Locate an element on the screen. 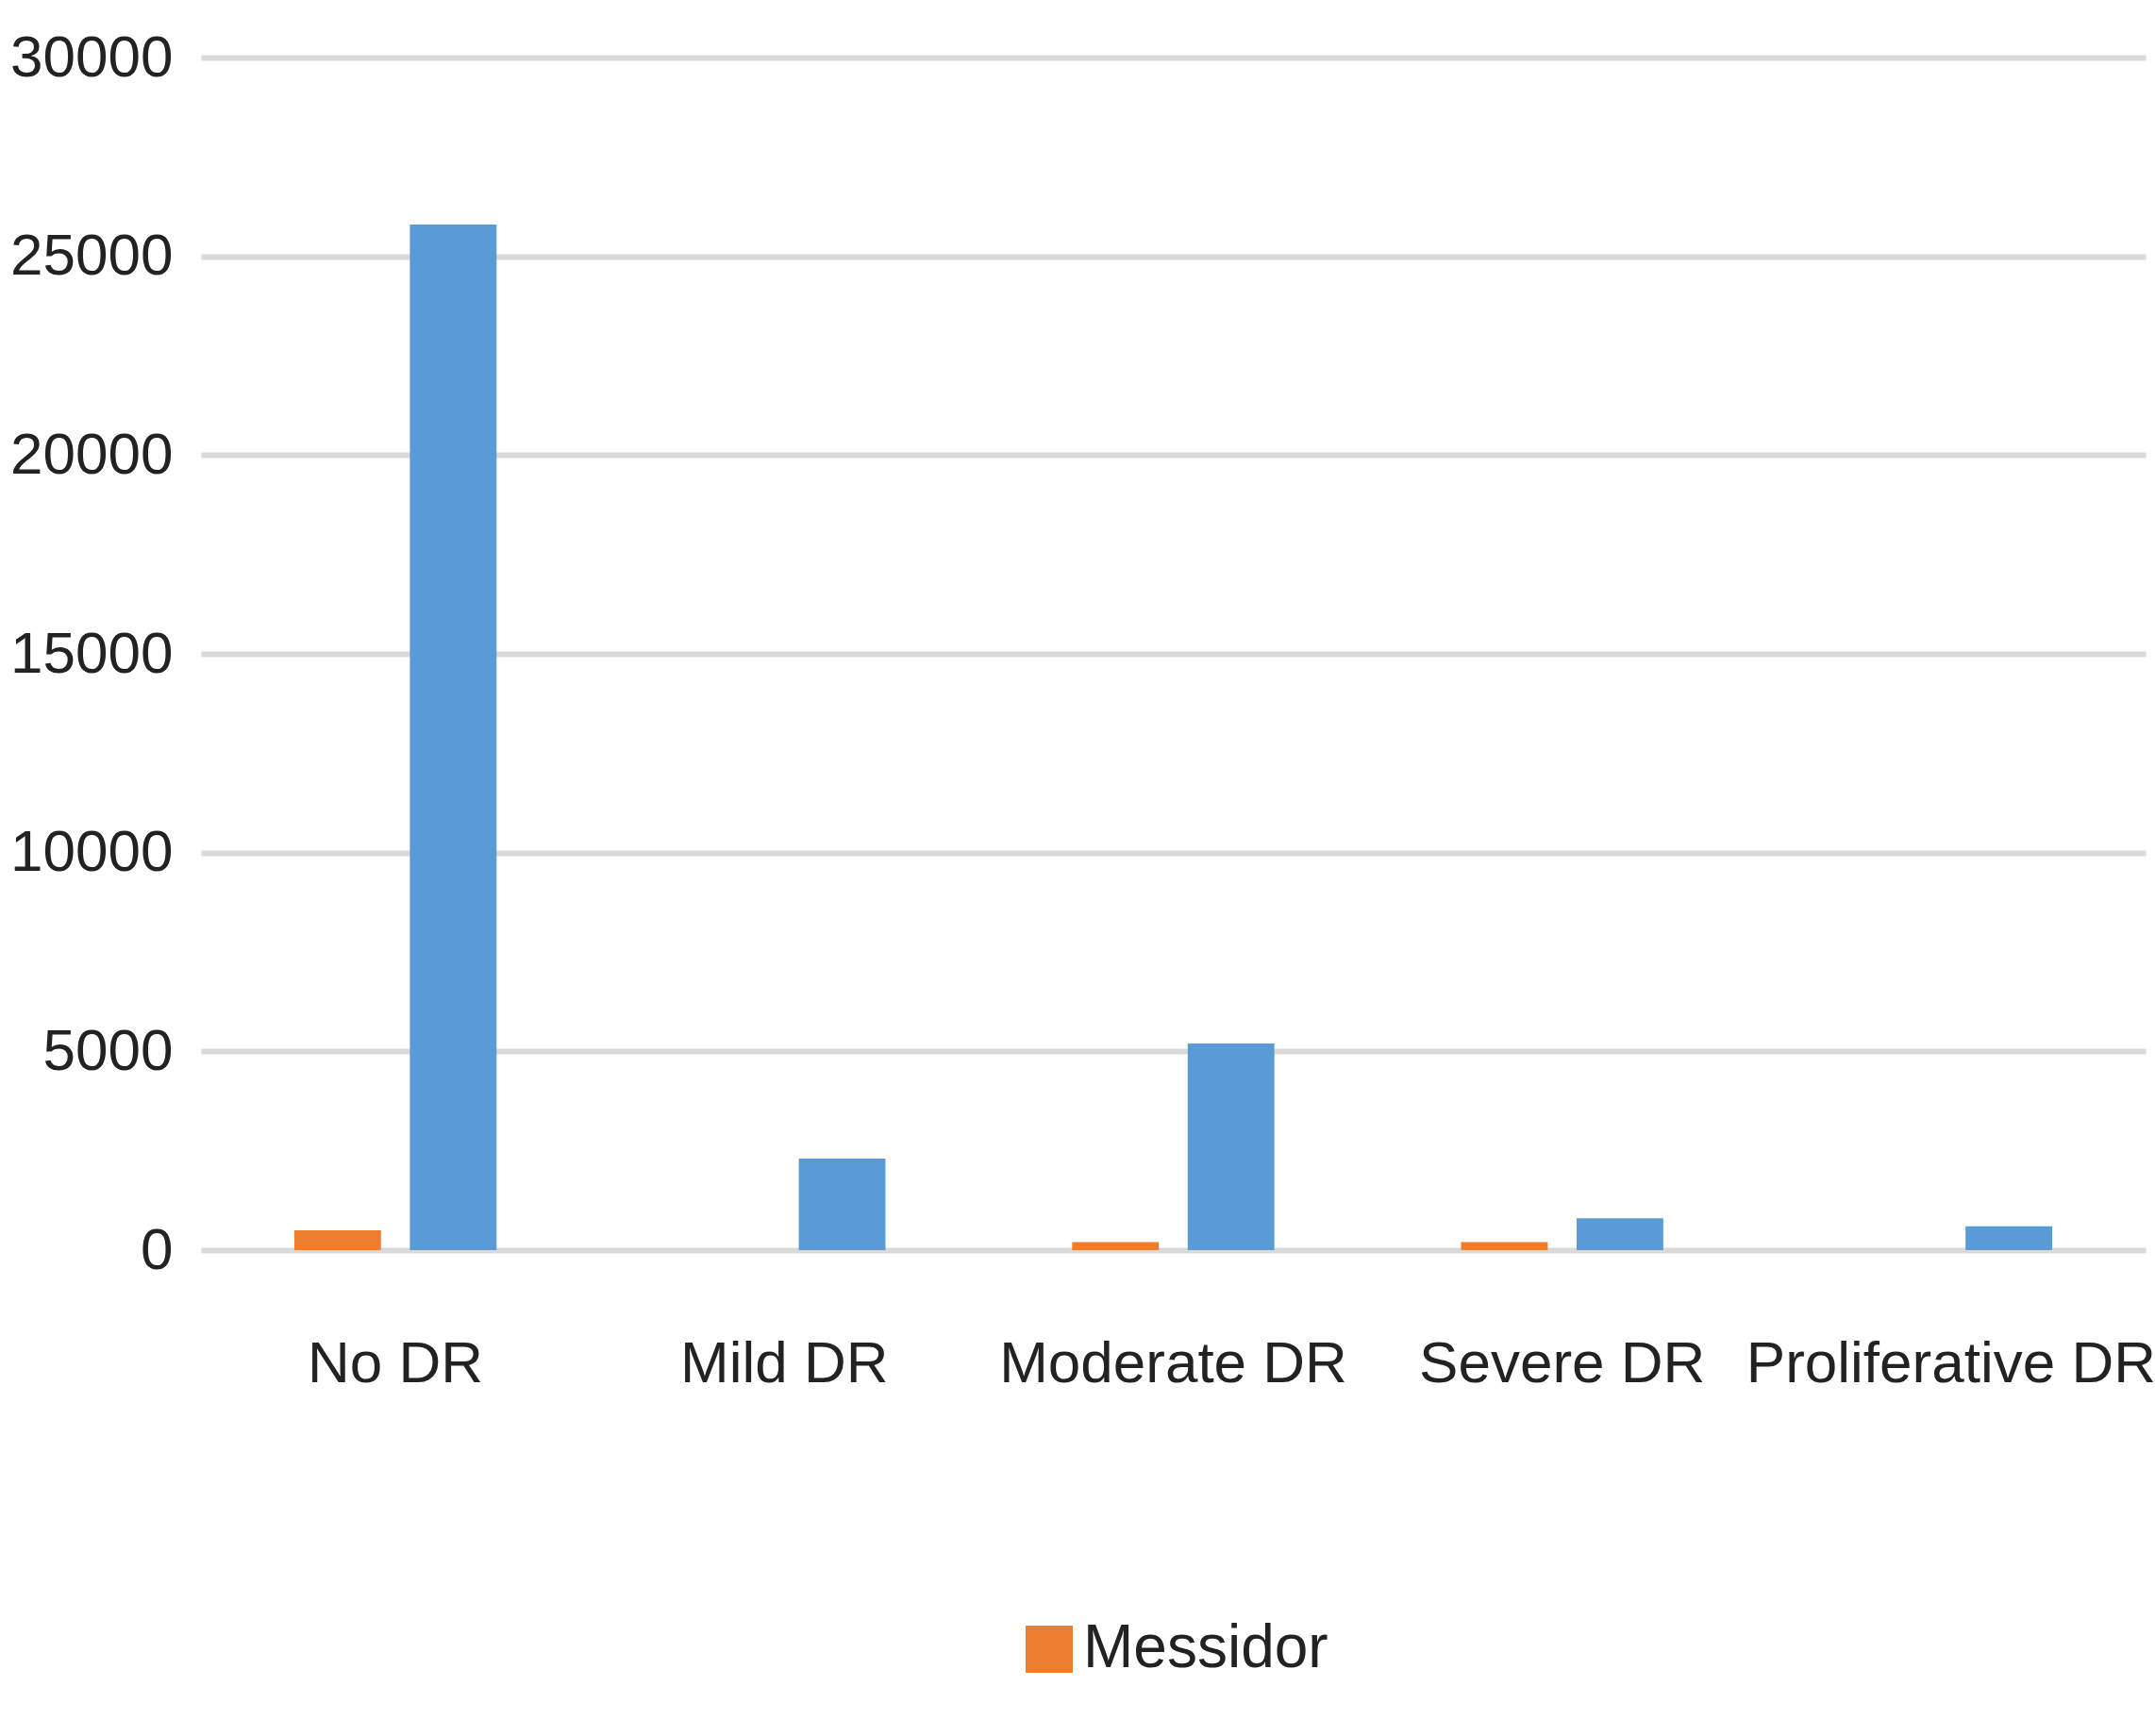 The height and width of the screenshot is (1736, 2155). y-tick-label: 15000 is located at coordinates (92, 652).